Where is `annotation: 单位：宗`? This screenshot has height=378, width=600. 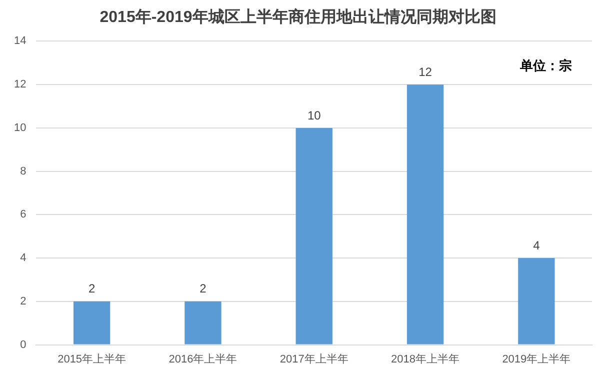 annotation: 单位：宗 is located at coordinates (545, 65).